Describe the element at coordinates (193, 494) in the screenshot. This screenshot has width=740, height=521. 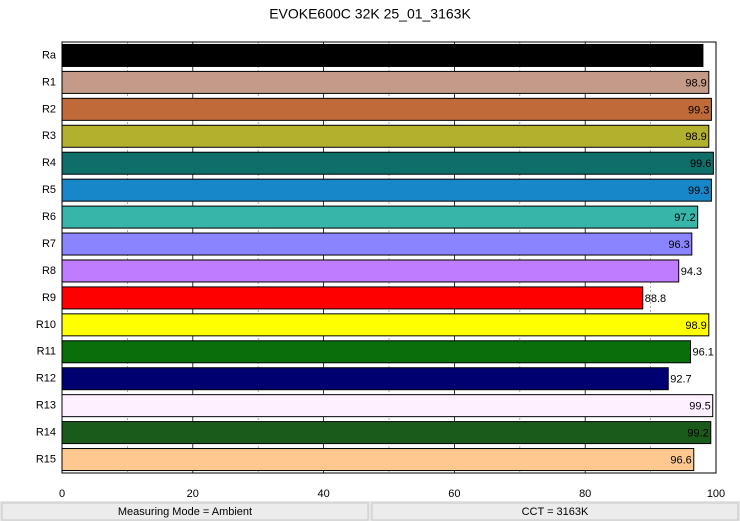
I see `x-tick-label: 20` at that location.